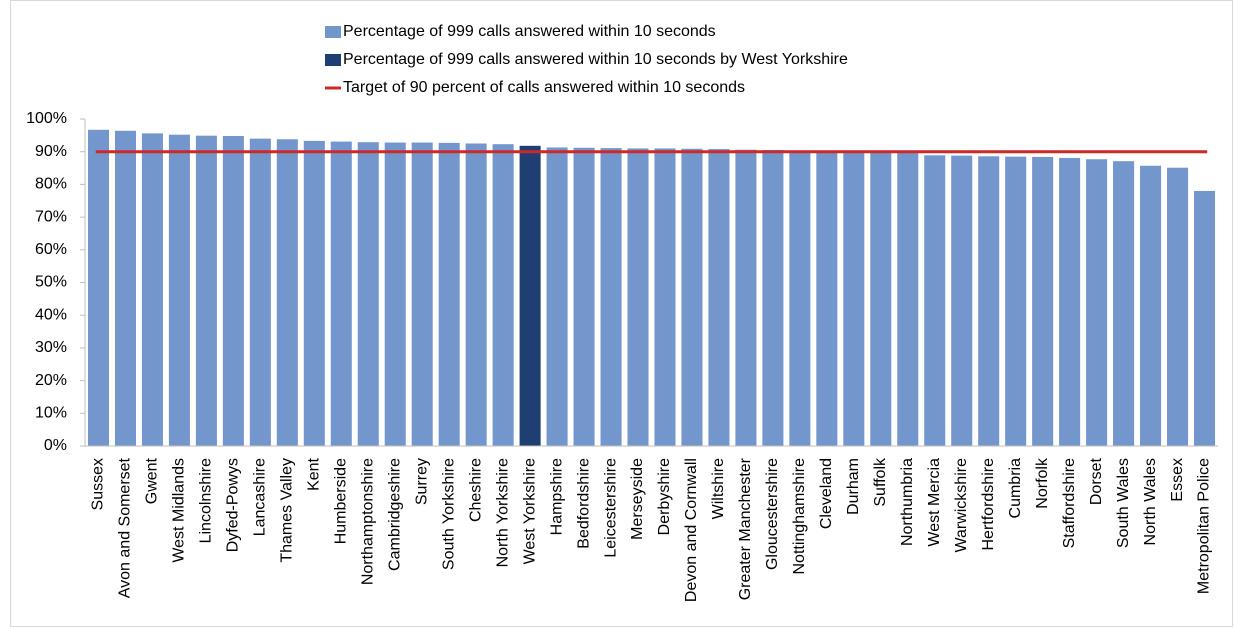  I want to click on x-tick-label: Devon and Cornwall, so click(691, 530).